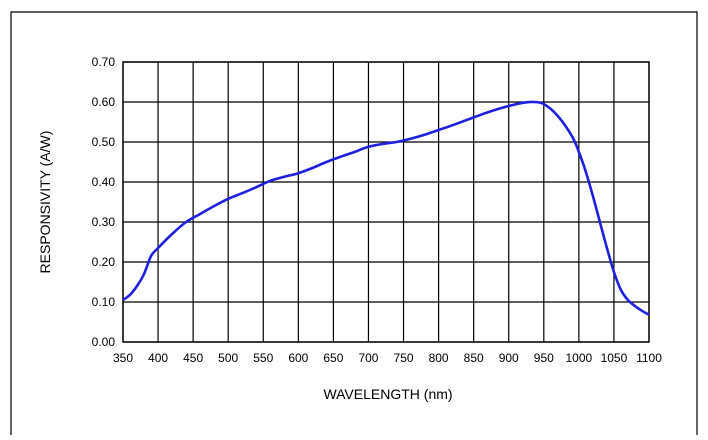 Image resolution: width=708 pixels, height=440 pixels. I want to click on y-tick-label: 0.60, so click(104, 102).